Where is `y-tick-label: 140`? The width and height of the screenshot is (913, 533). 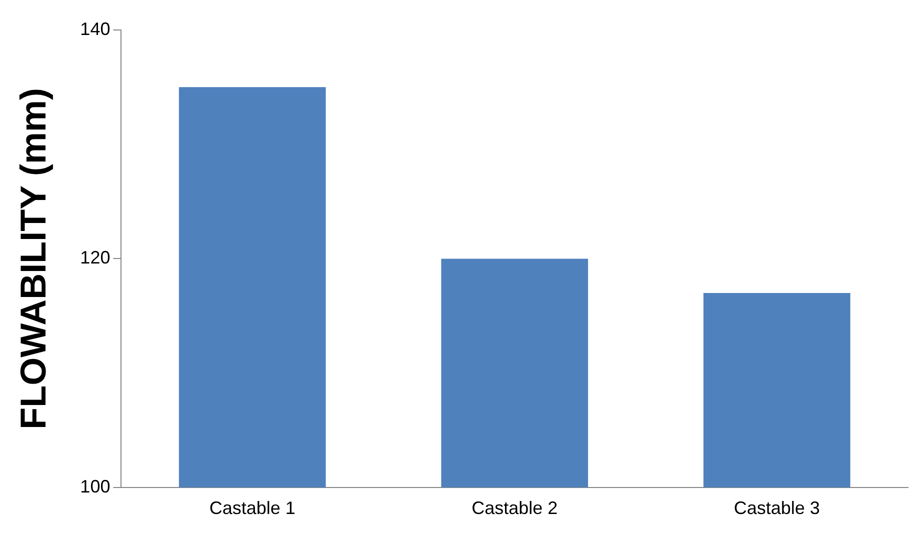 y-tick-label: 140 is located at coordinates (95, 28).